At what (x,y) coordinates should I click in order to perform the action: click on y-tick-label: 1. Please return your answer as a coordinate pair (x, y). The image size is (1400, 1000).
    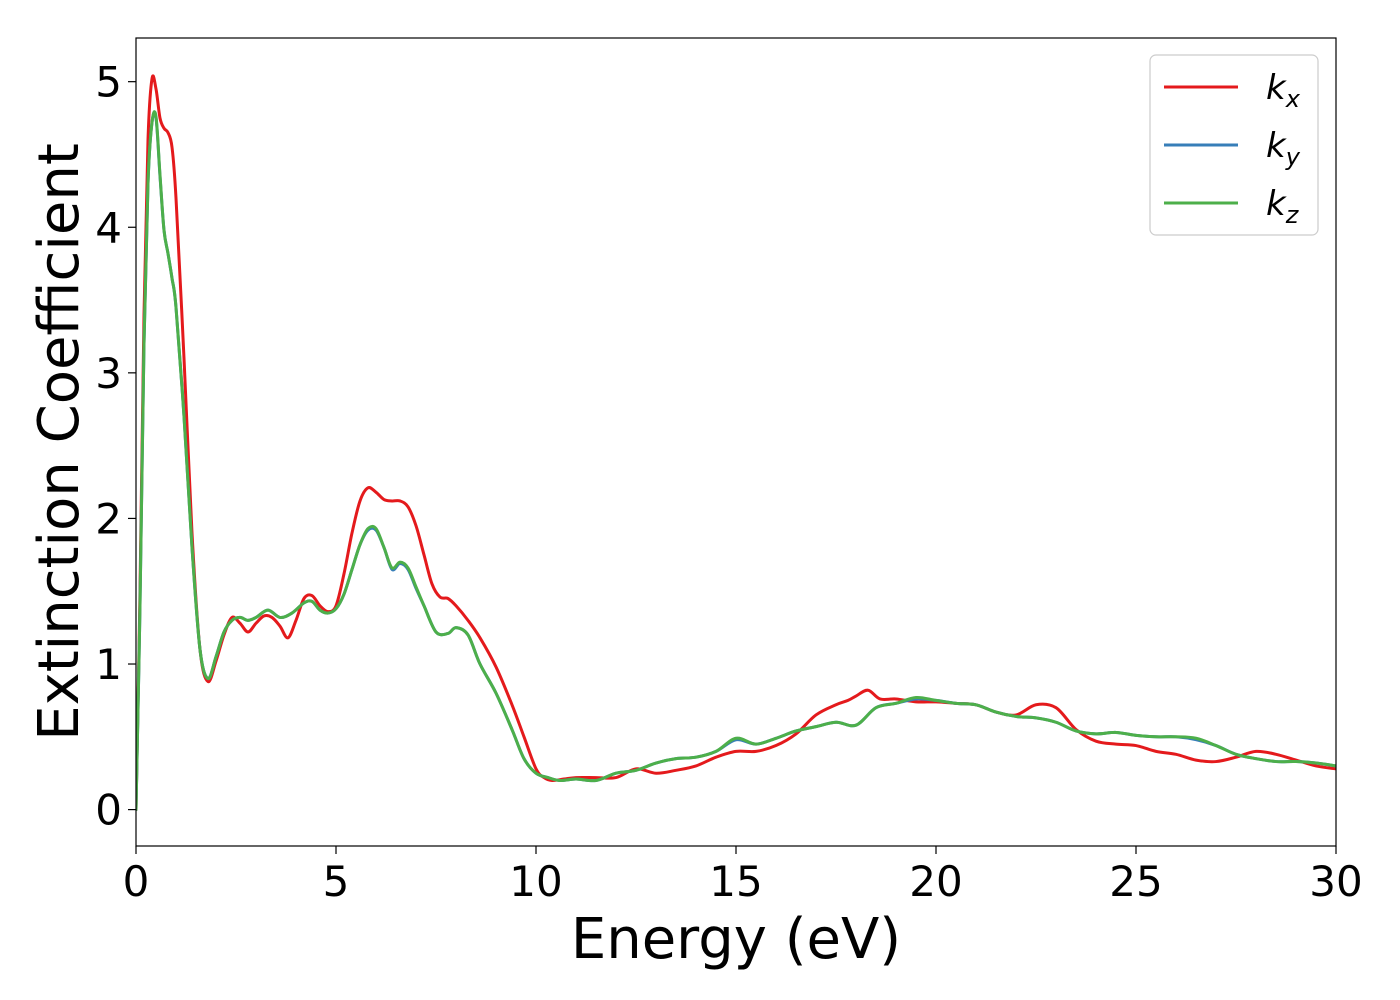
    Looking at the image, I should click on (108, 664).